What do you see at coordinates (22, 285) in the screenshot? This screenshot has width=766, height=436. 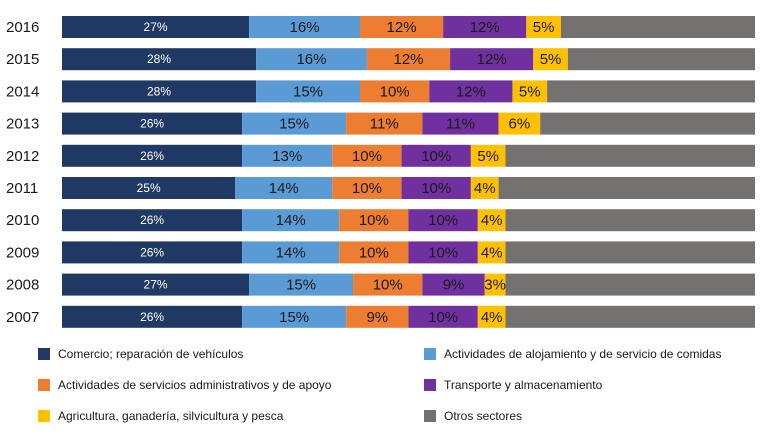 I see `y-tick-label: 2008` at bounding box center [22, 285].